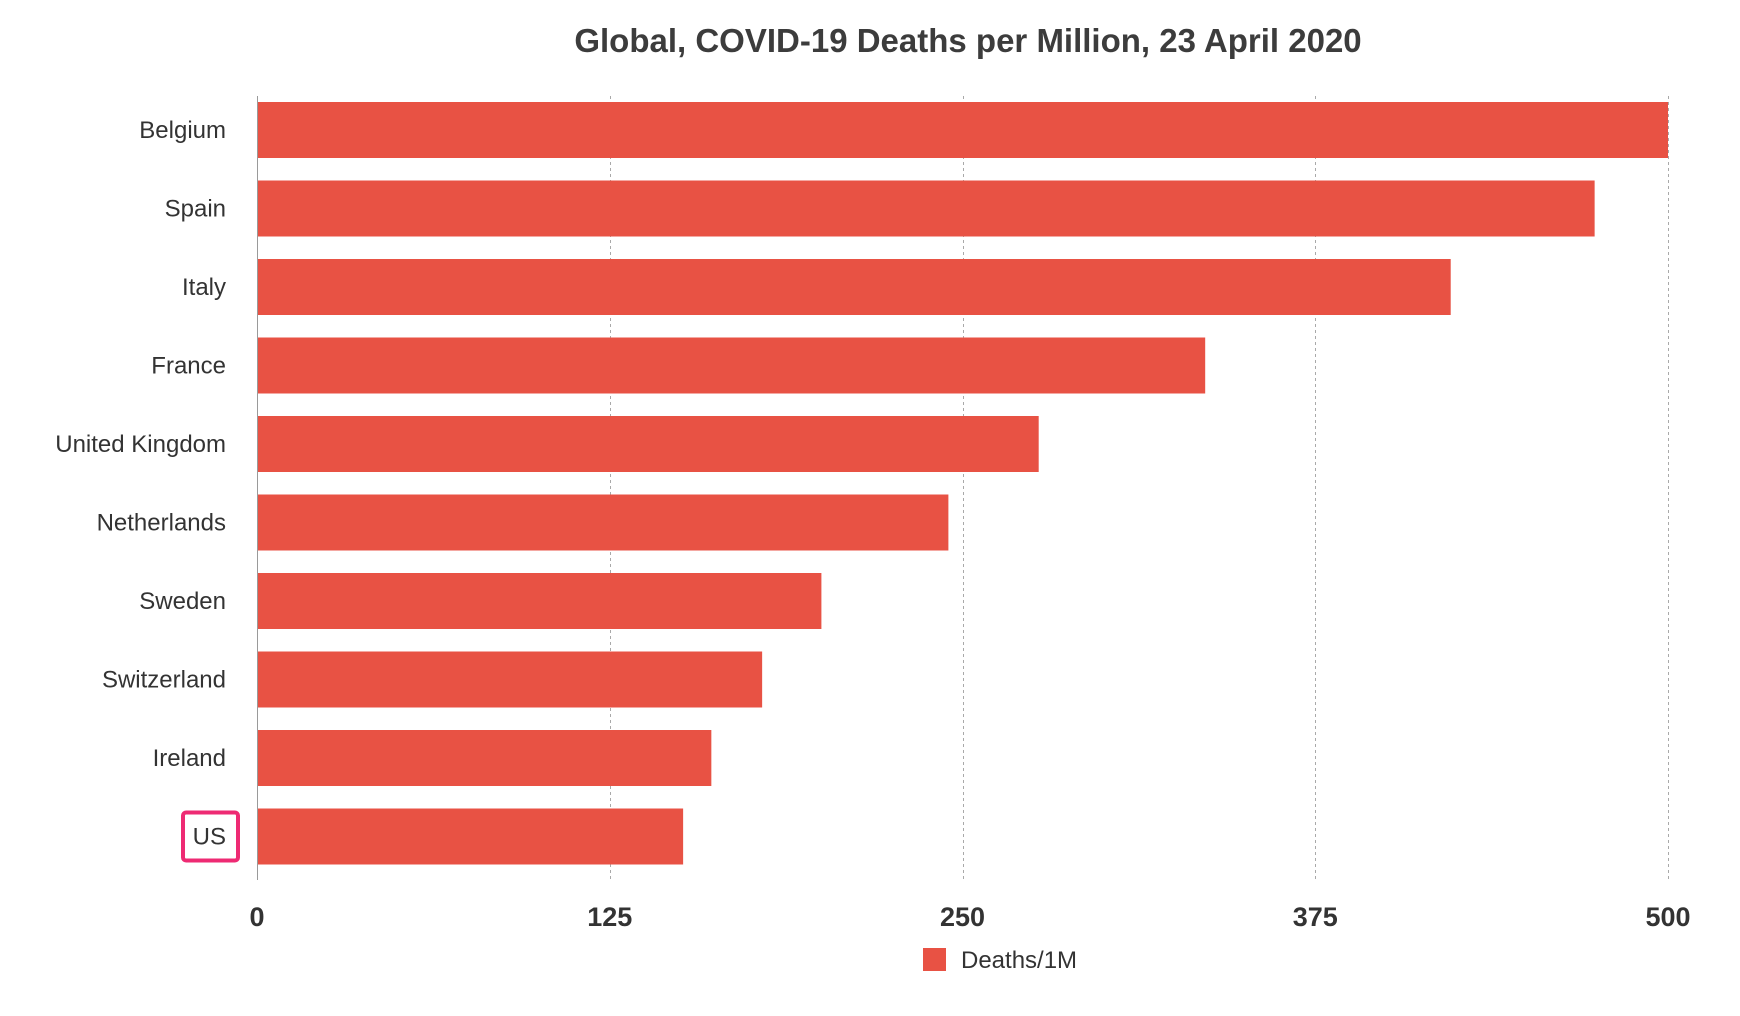 The width and height of the screenshot is (1740, 1016). What do you see at coordinates (962, 917) in the screenshot?
I see `x-tick-label: 250` at bounding box center [962, 917].